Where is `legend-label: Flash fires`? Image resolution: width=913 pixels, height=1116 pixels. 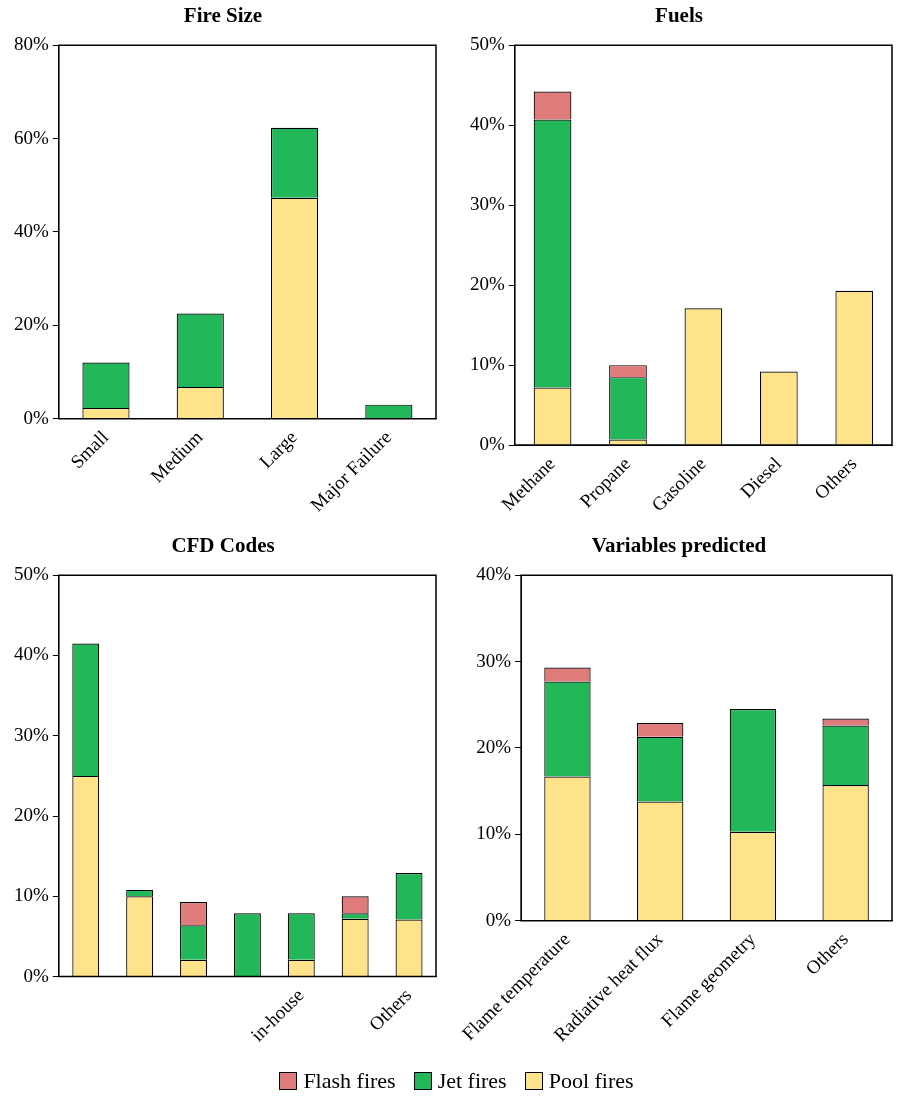 legend-label: Flash fires is located at coordinates (349, 1081).